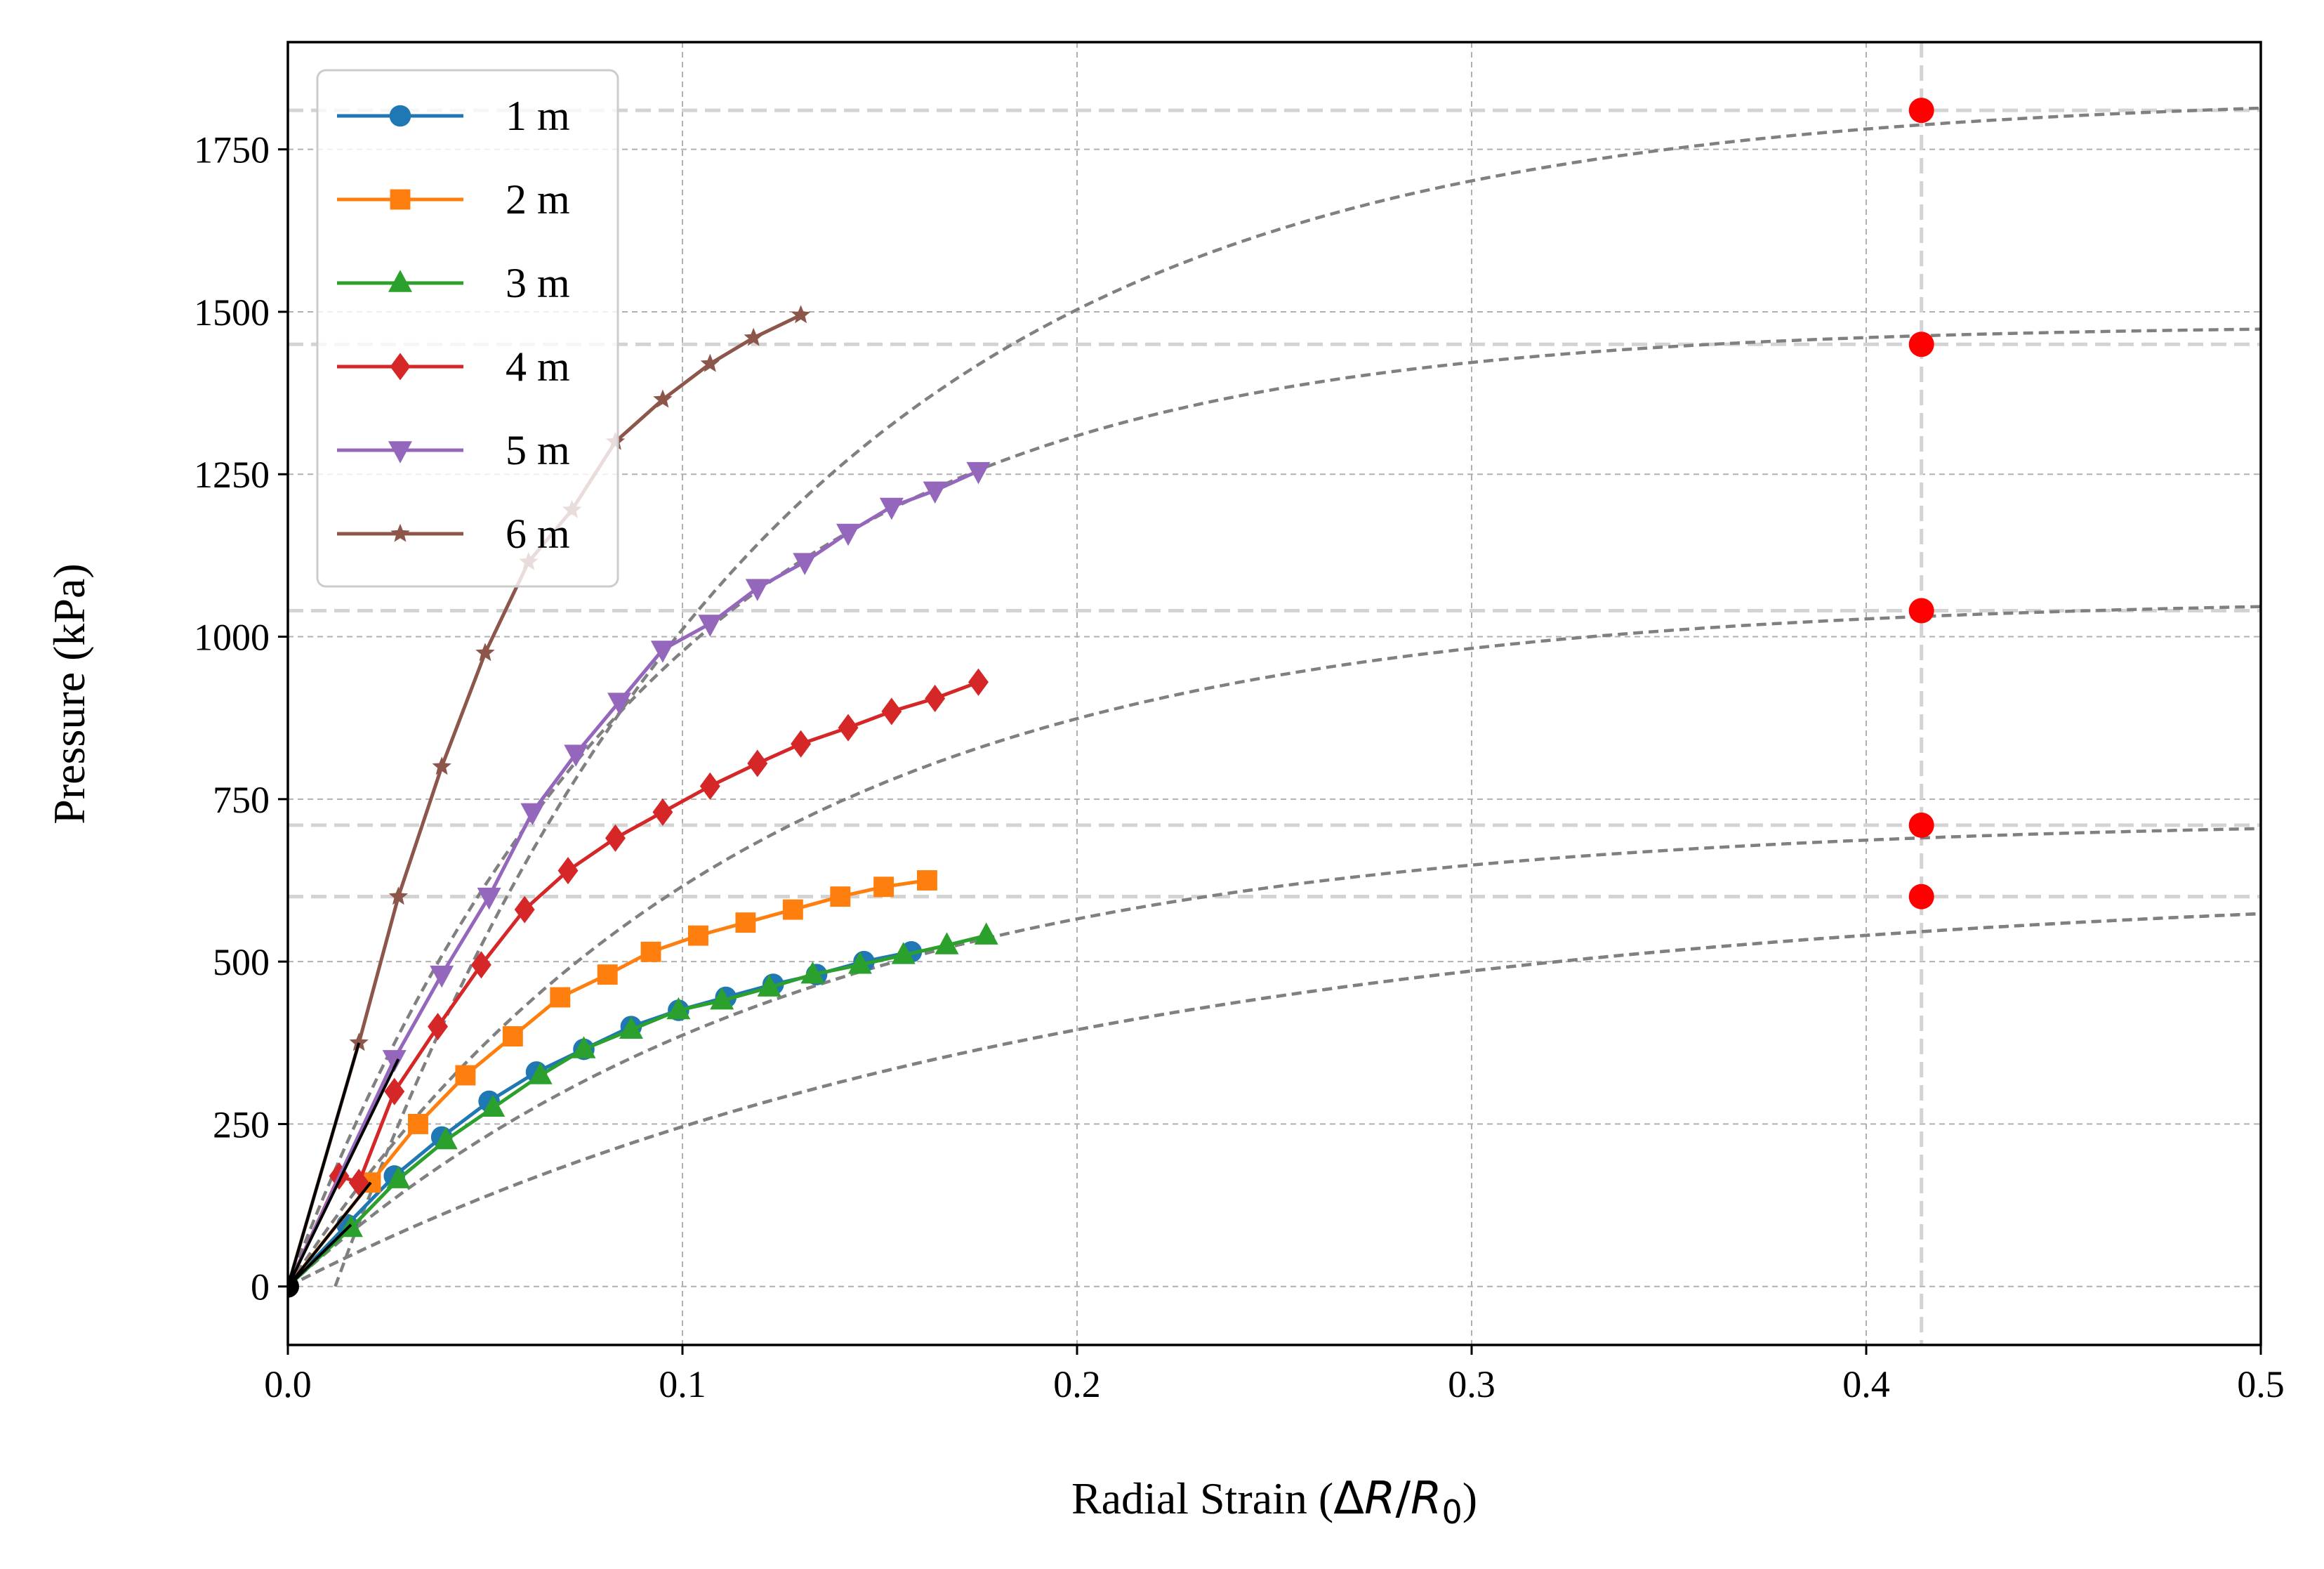 This screenshot has width=2324, height=1569. Describe the element at coordinates (232, 475) in the screenshot. I see `y-tick-label: 1250` at that location.